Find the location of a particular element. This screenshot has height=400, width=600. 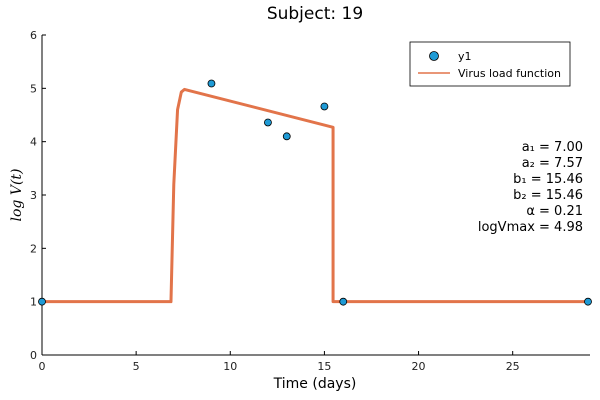

annotation-alpha: α = 0.21 is located at coordinates (554, 211).